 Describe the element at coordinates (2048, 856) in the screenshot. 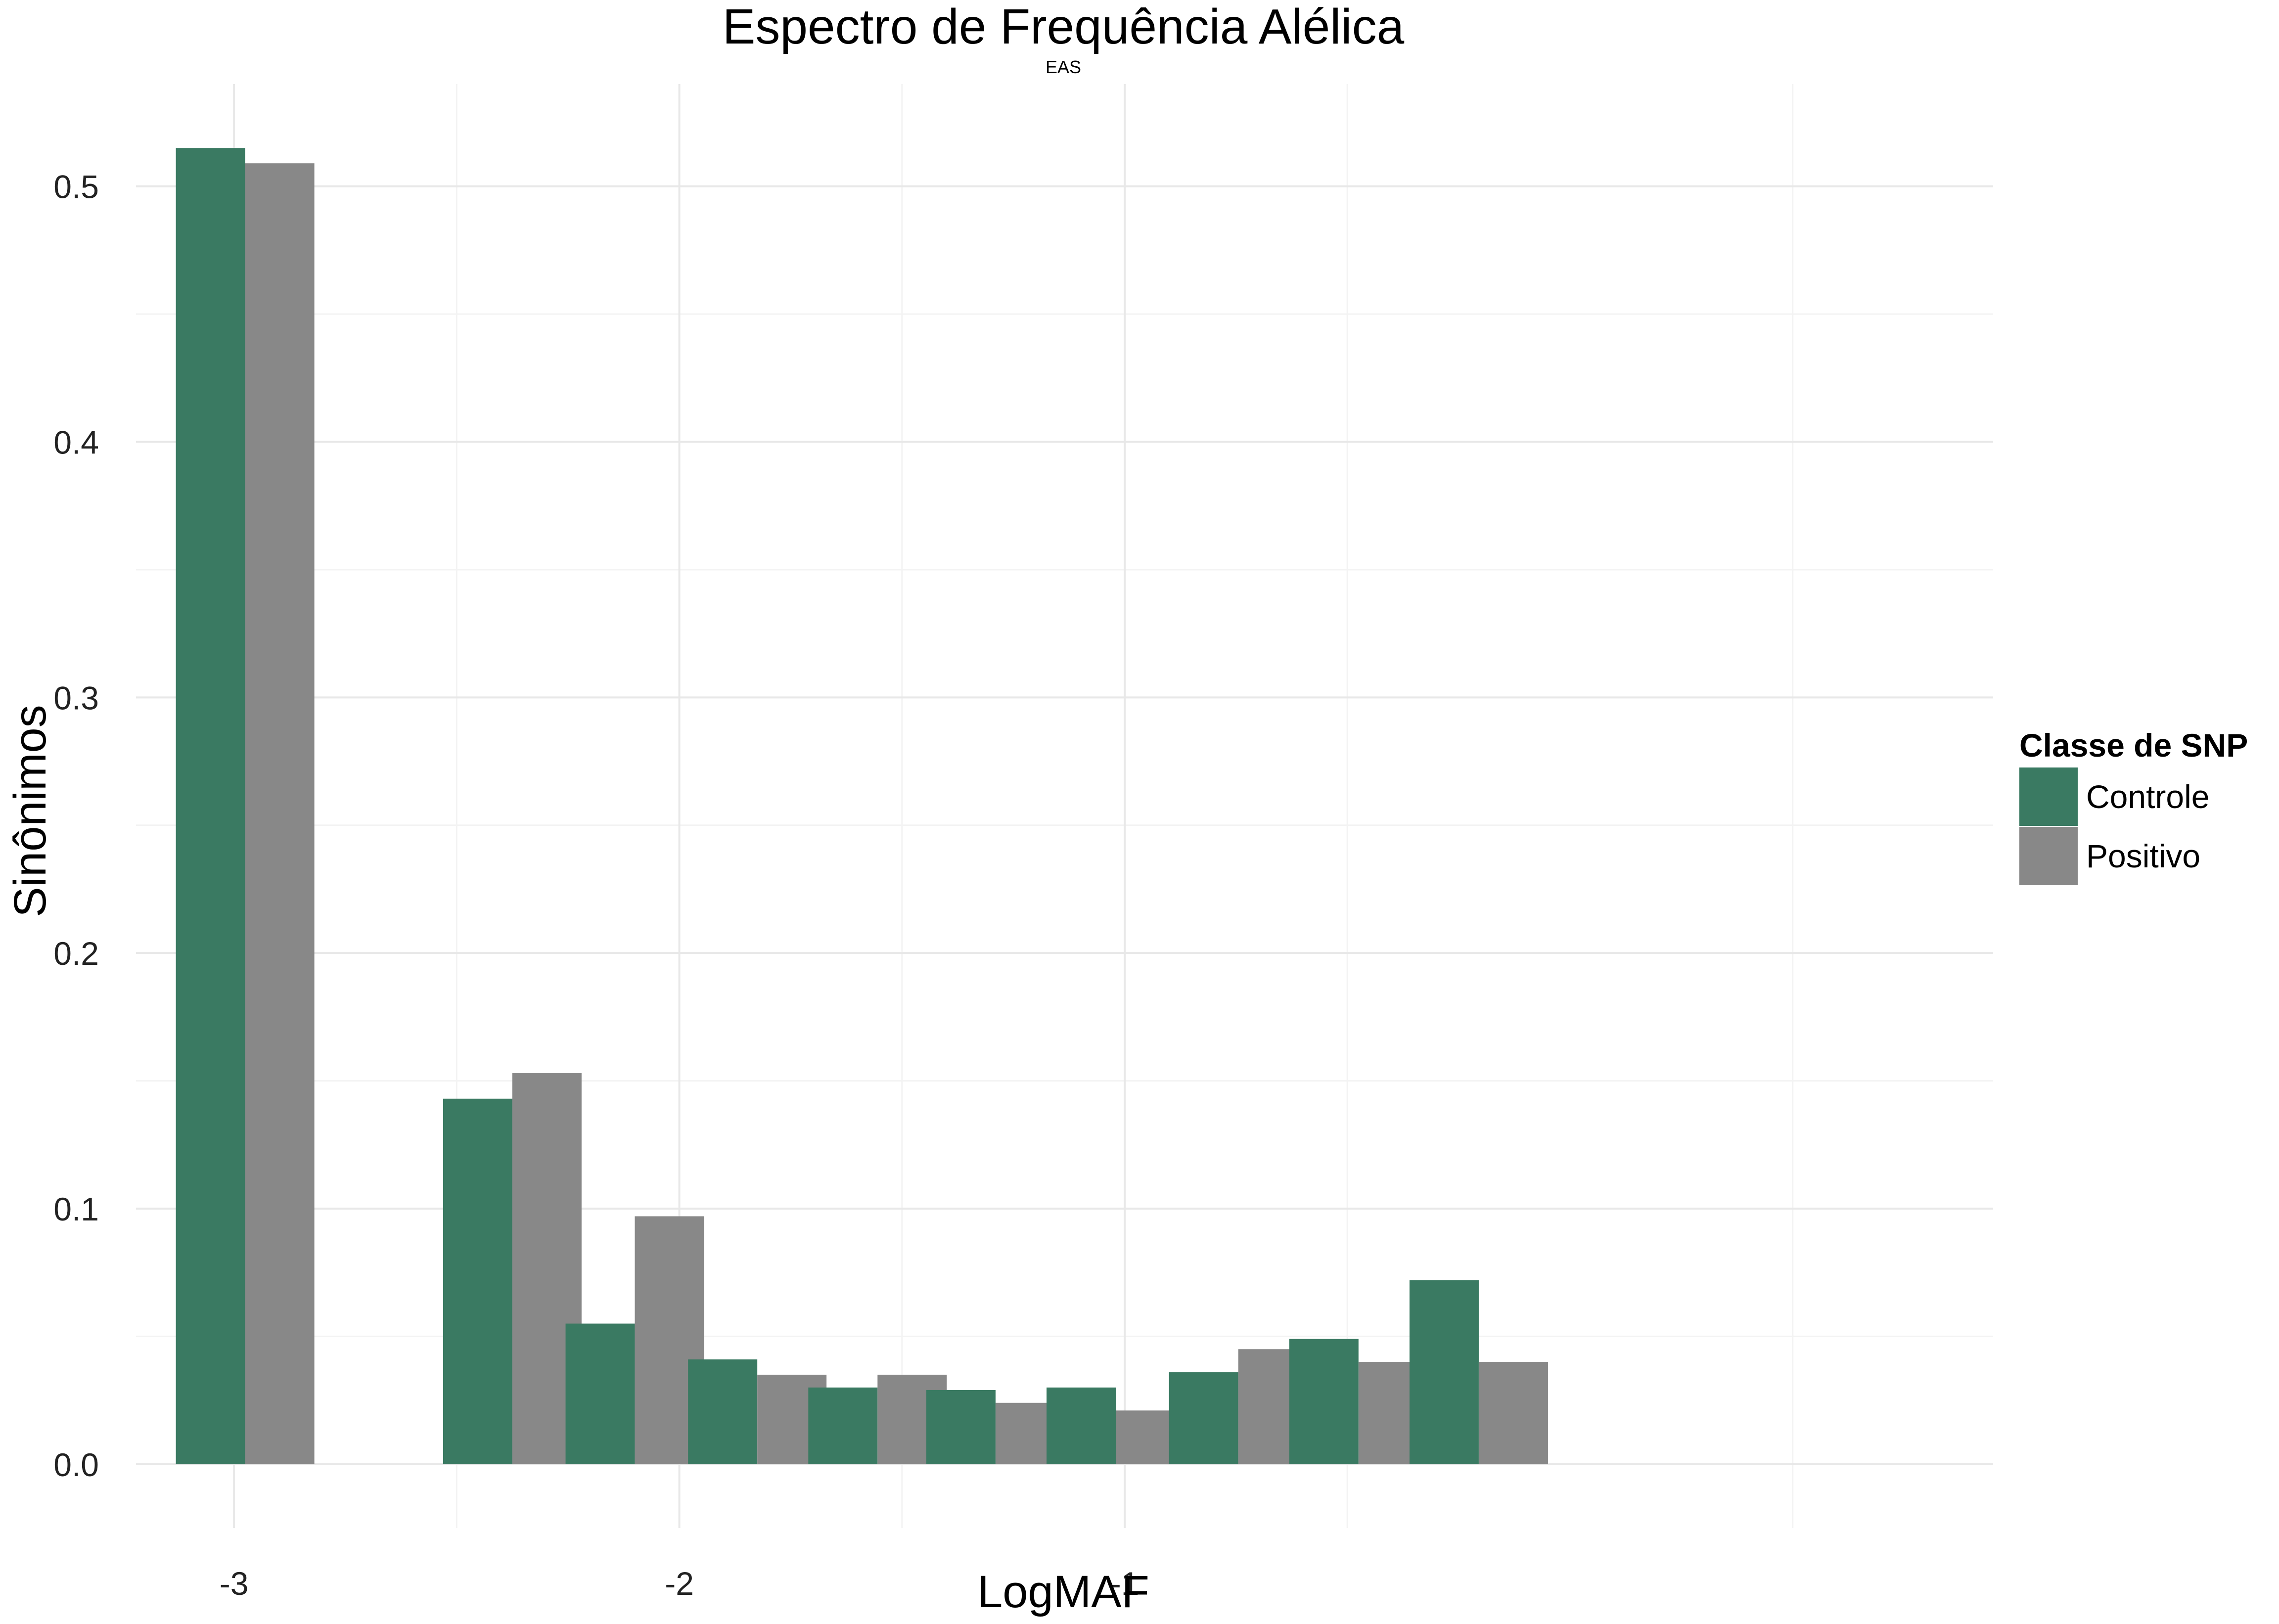

I see `legend-swatch-positivo` at that location.